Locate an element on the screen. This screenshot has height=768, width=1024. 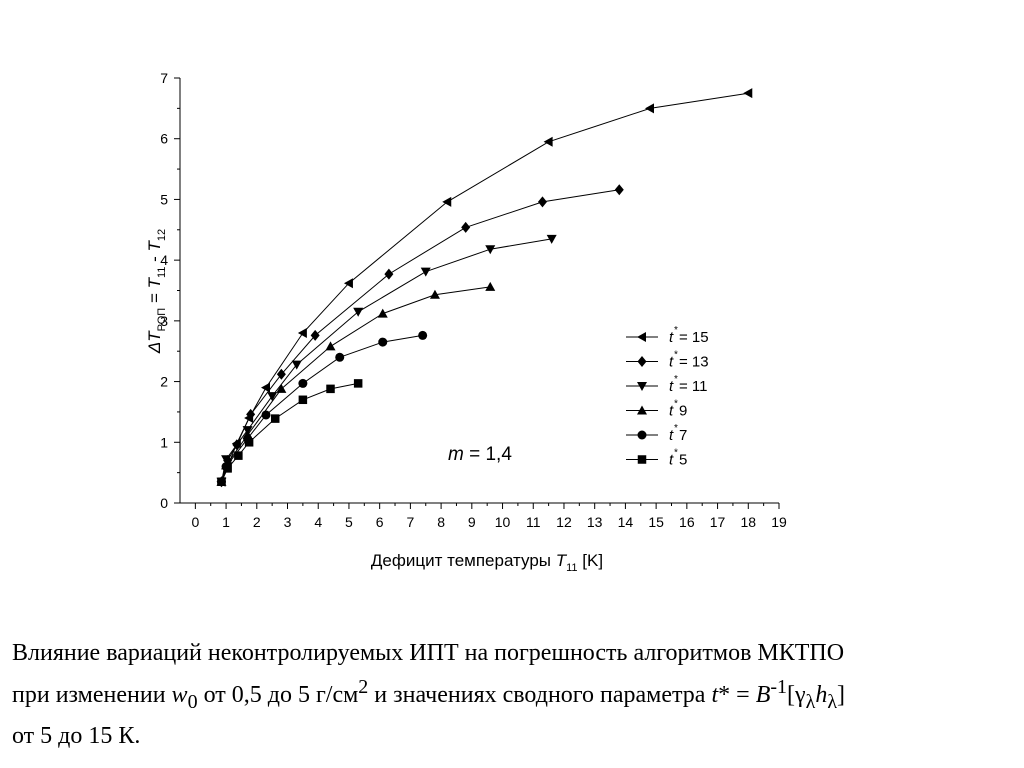
caption-line-3: от 5 до 15 К. is located at coordinates (76, 735).